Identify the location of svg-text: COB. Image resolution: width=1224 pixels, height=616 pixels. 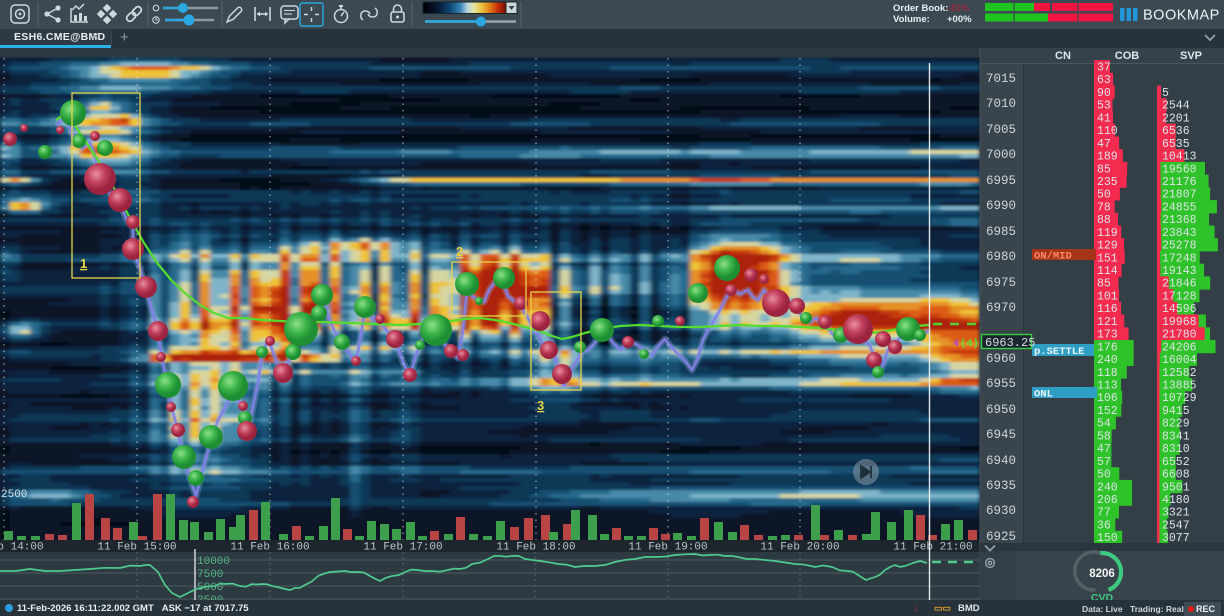
(1127, 56).